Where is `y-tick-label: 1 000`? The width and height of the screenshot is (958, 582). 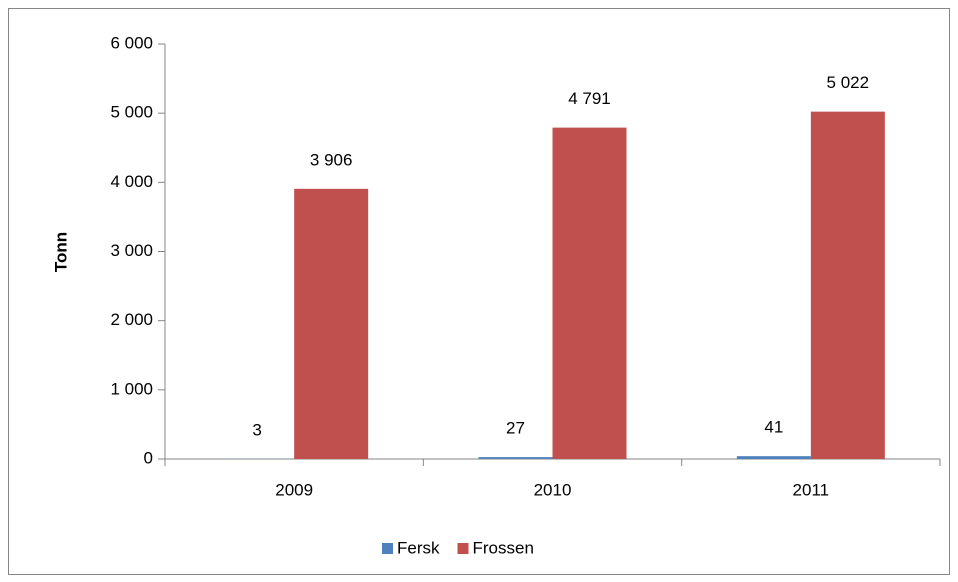
y-tick-label: 1 000 is located at coordinates (131, 388).